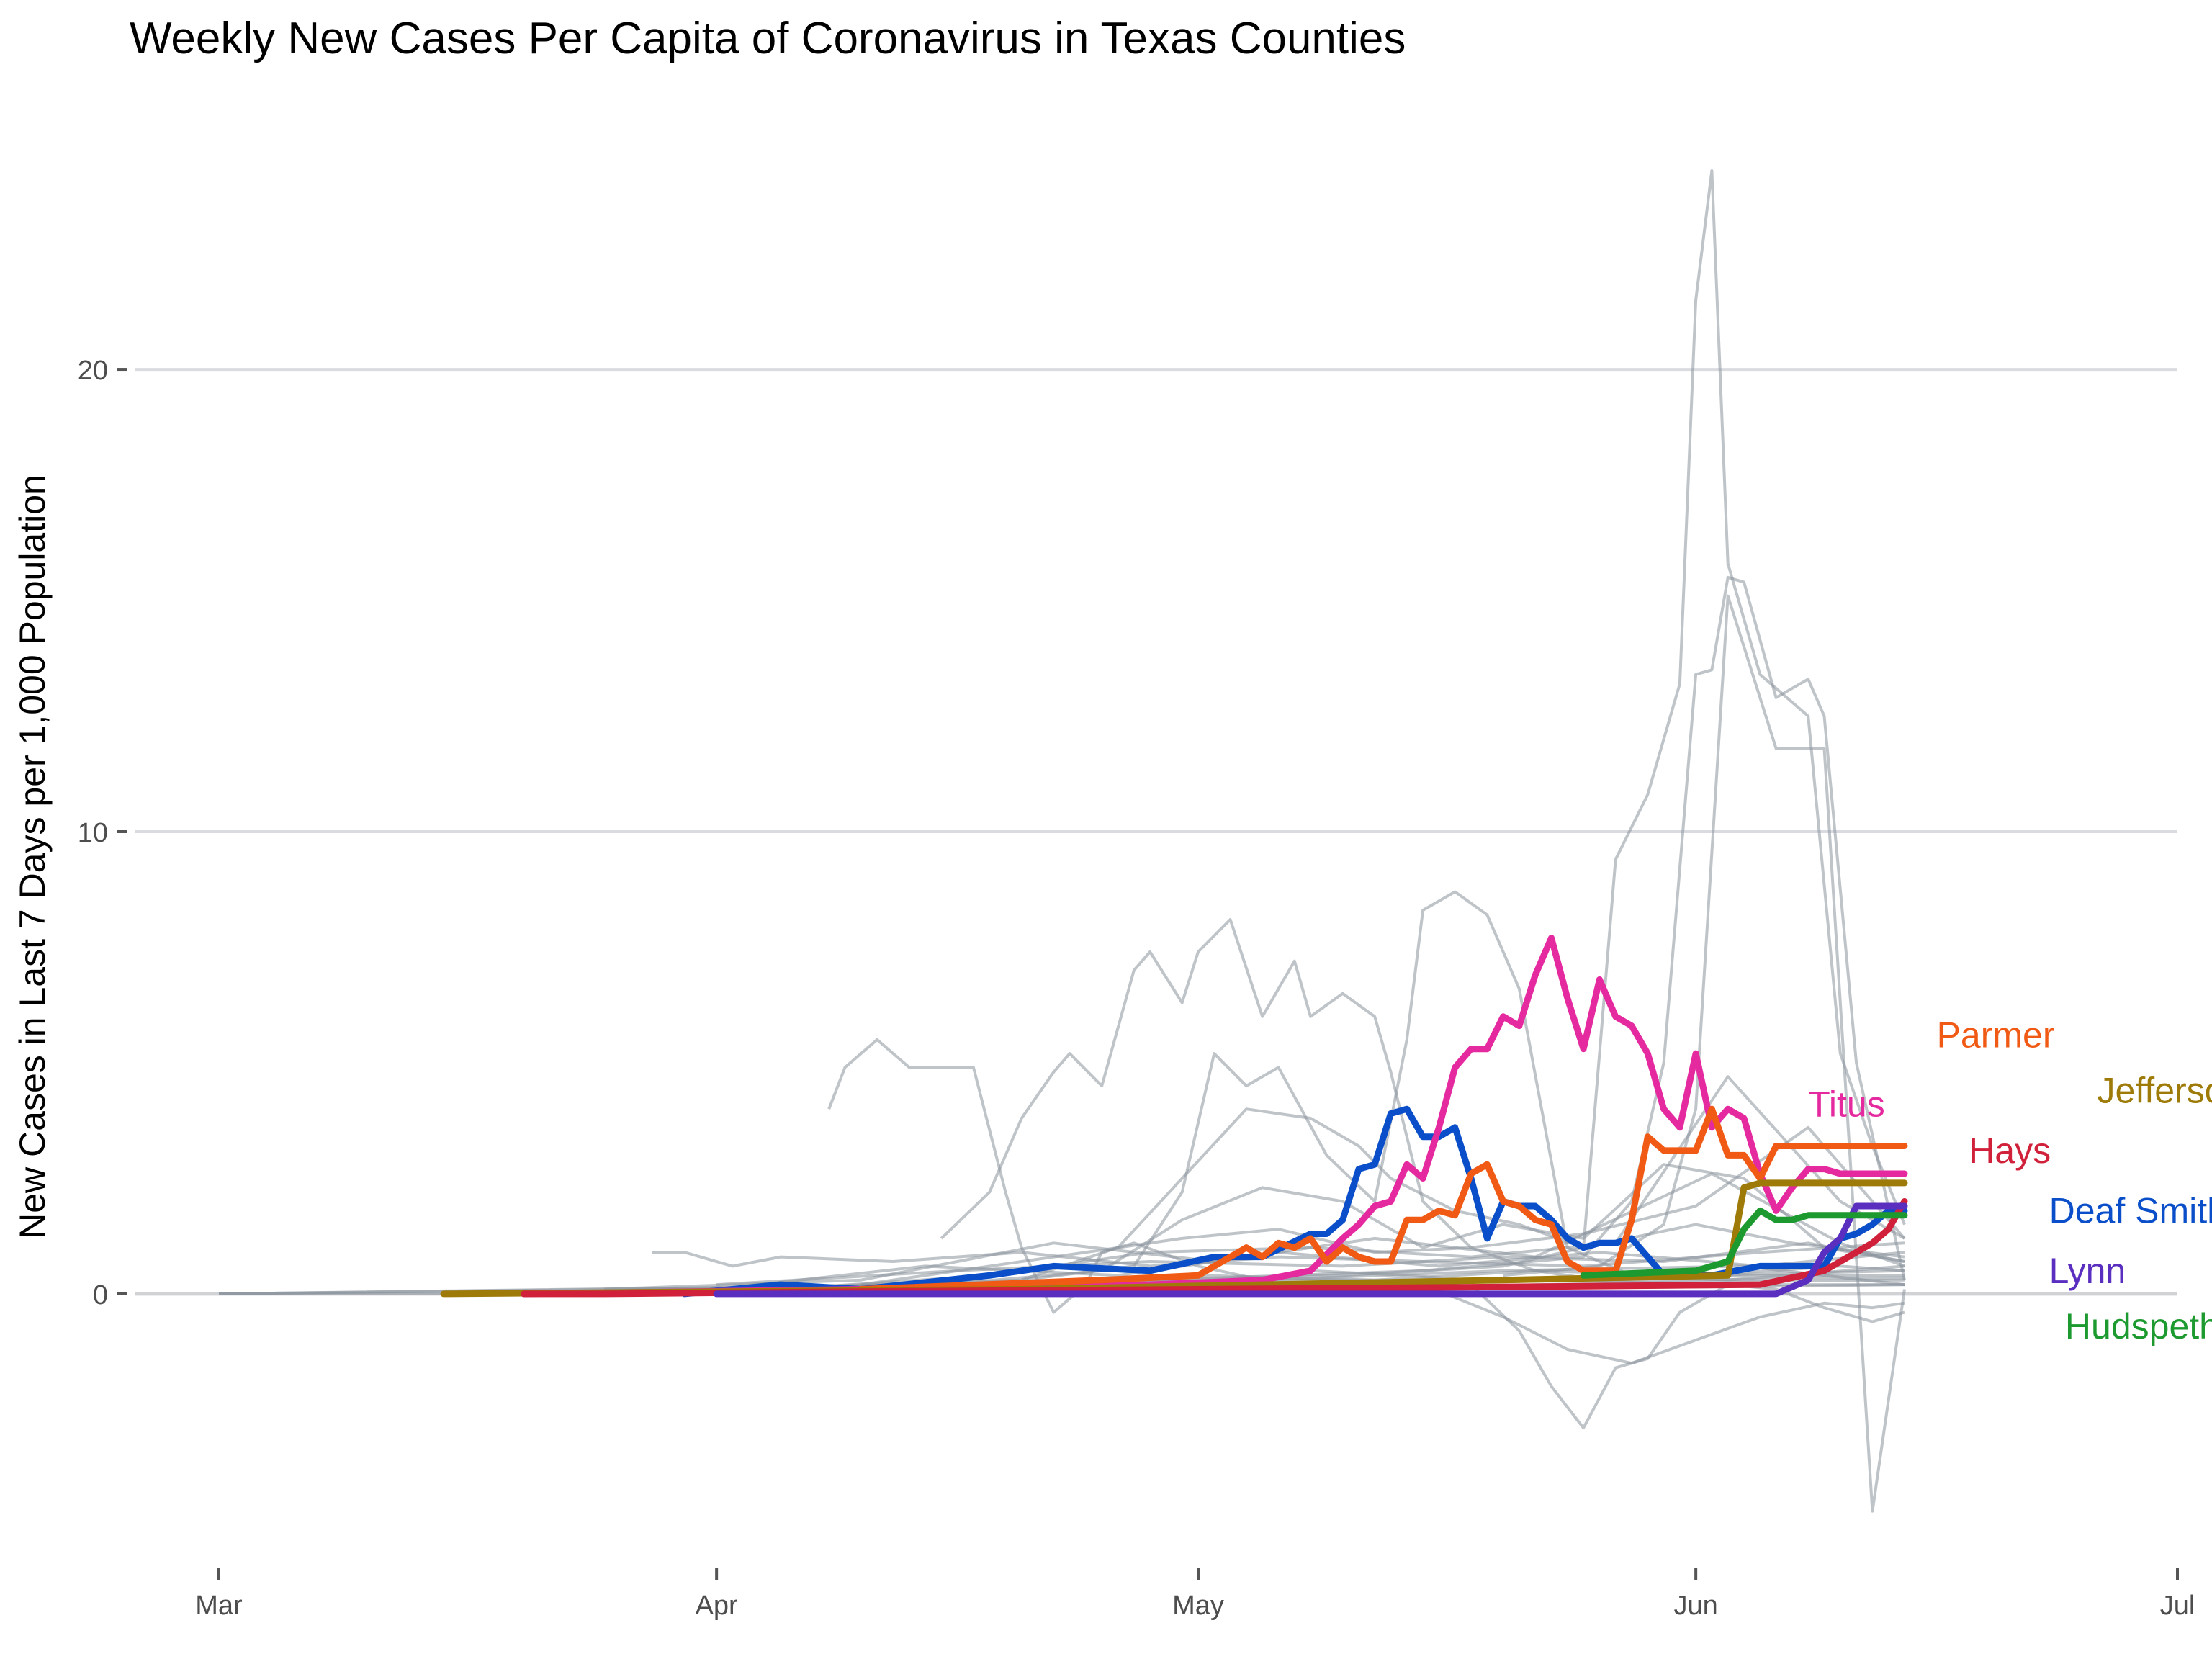  Describe the element at coordinates (93, 371) in the screenshot. I see `y-tick-label: 20` at that location.